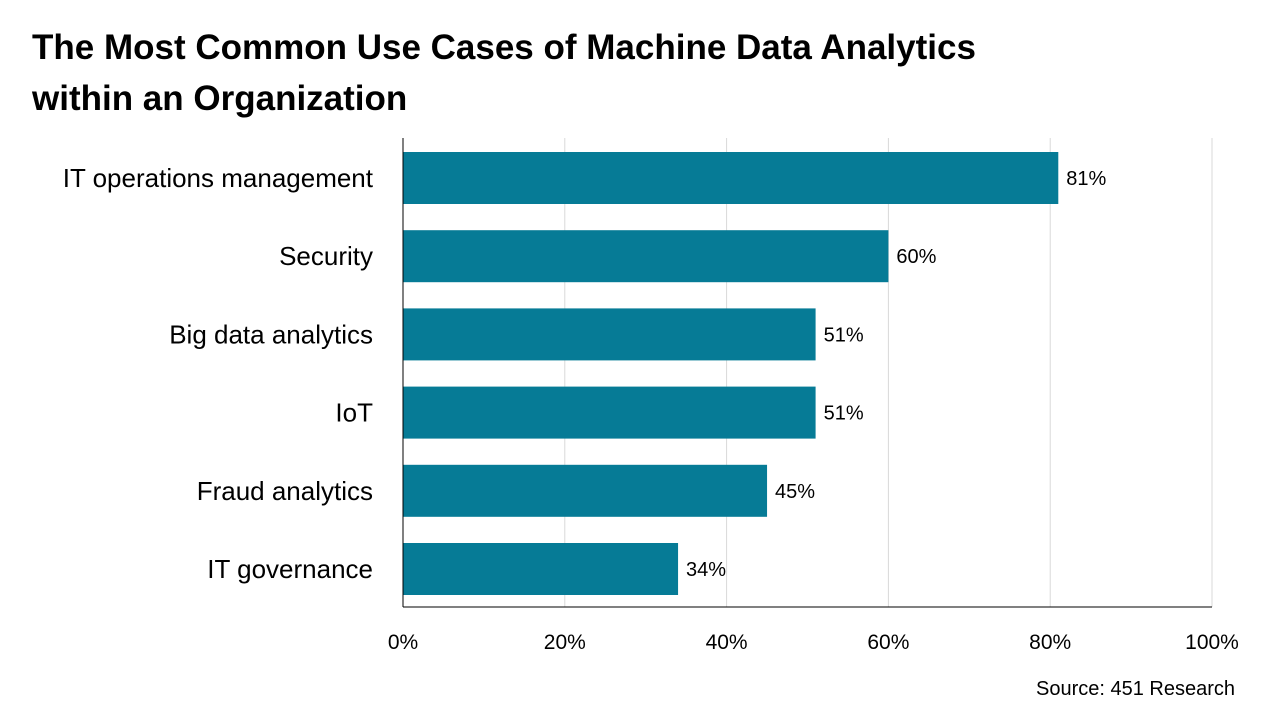 Image resolution: width=1280 pixels, height=720 pixels. I want to click on category-label: Security, so click(326, 256).